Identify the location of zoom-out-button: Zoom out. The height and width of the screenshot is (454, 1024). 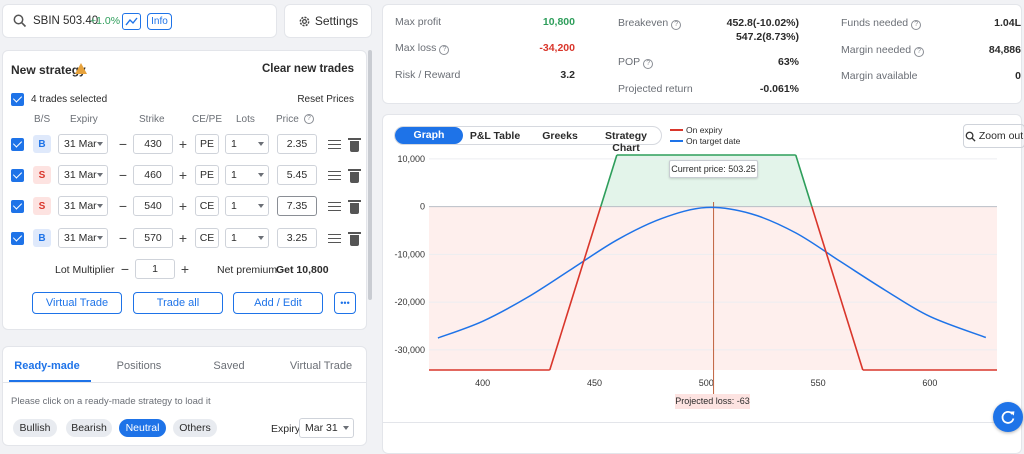
(993, 136).